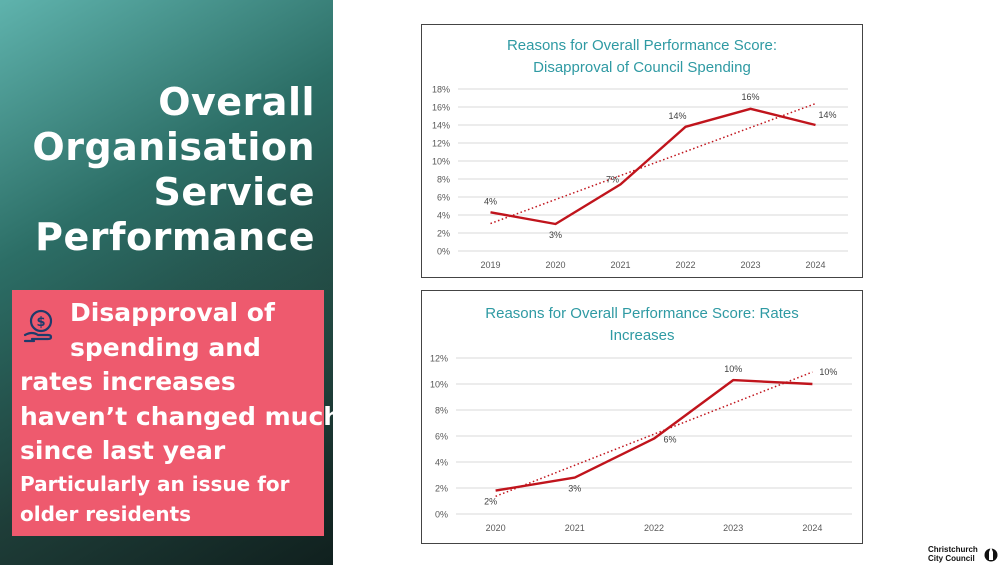  What do you see at coordinates (642, 335) in the screenshot?
I see `chart-title-line: Increases` at bounding box center [642, 335].